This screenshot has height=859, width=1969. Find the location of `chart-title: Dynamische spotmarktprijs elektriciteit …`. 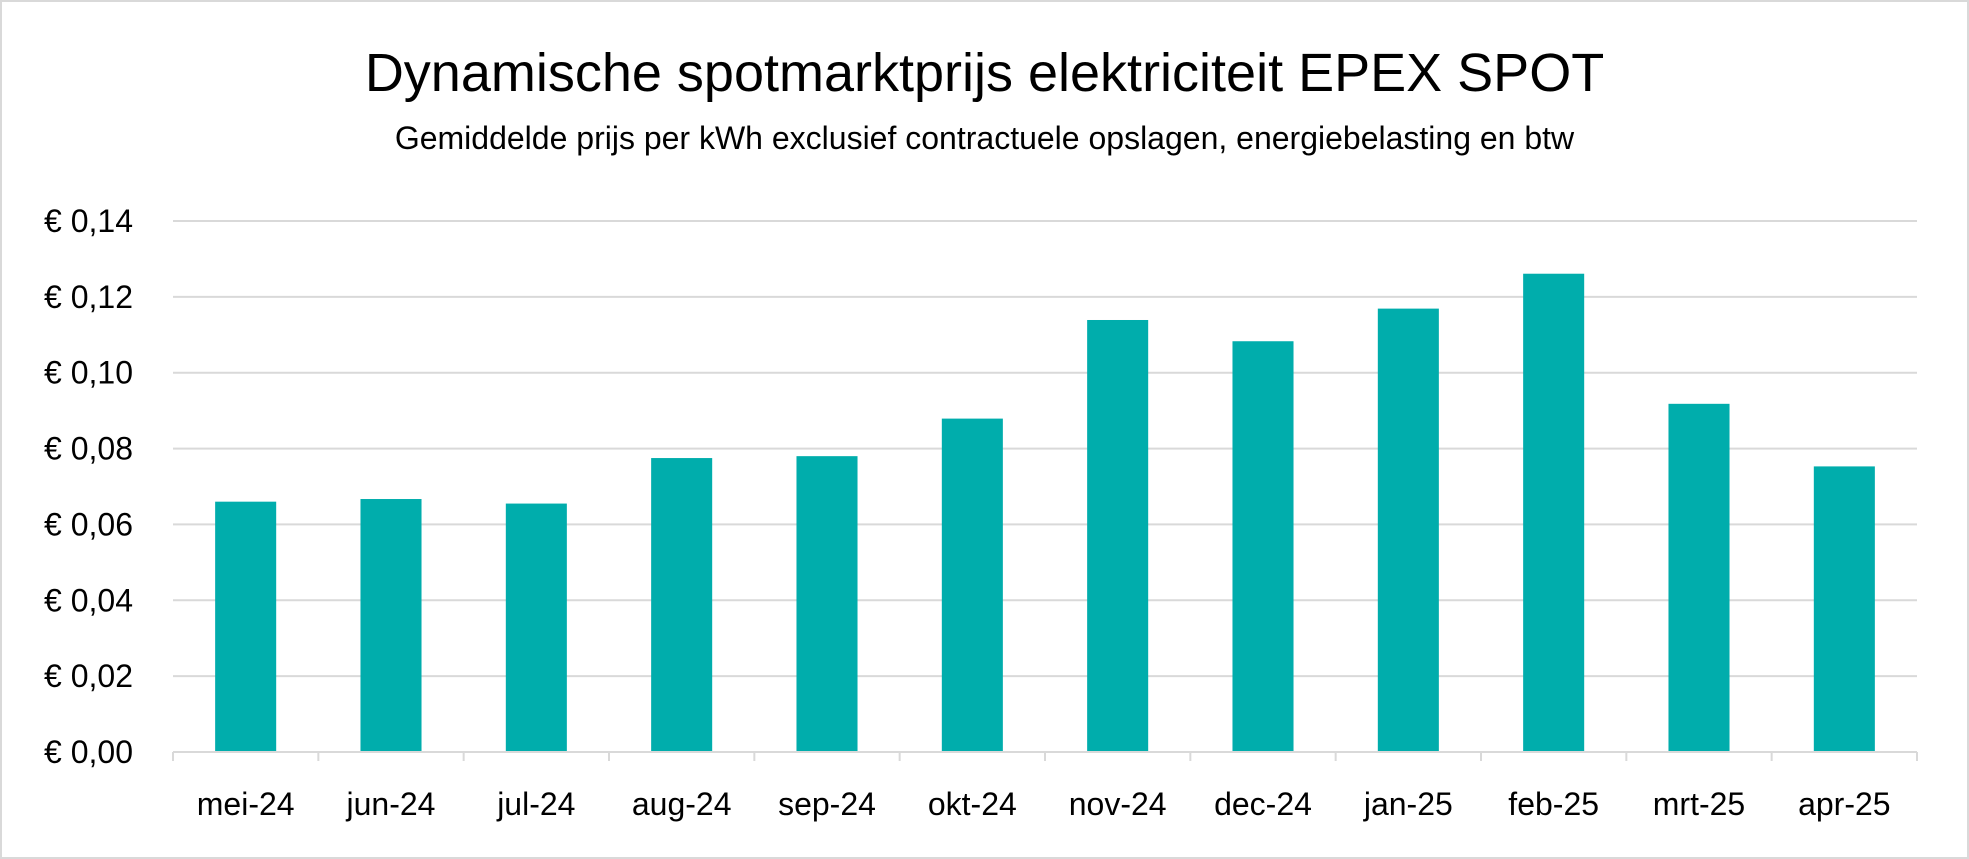

chart-title: Dynamische spotmarktprijs elektriciteit … is located at coordinates (984, 73).